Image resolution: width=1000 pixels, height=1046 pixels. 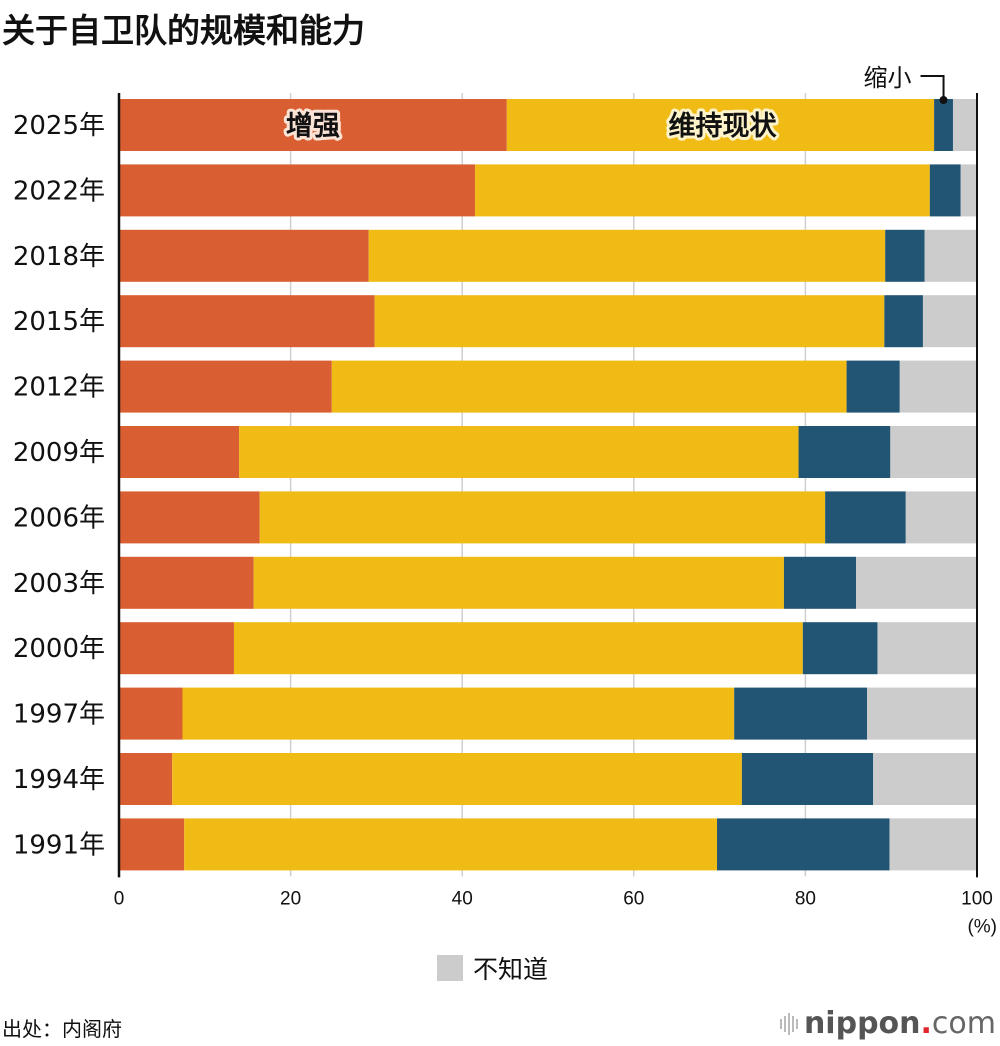 What do you see at coordinates (59, 191) in the screenshot?
I see `y-tick-label: 2022年` at bounding box center [59, 191].